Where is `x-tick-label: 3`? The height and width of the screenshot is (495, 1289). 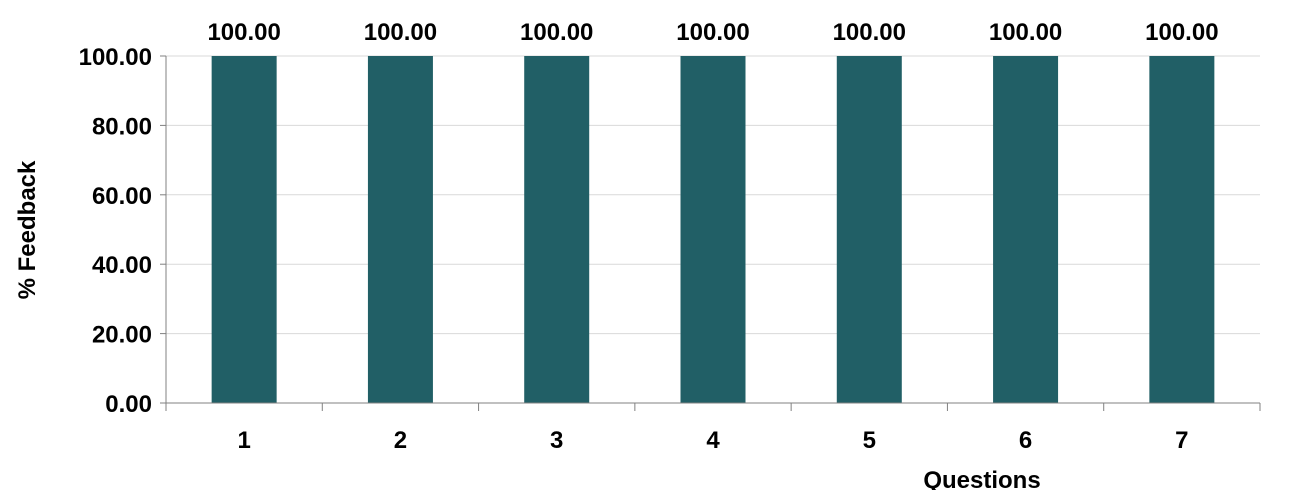
x-tick-label: 3 is located at coordinates (556, 440).